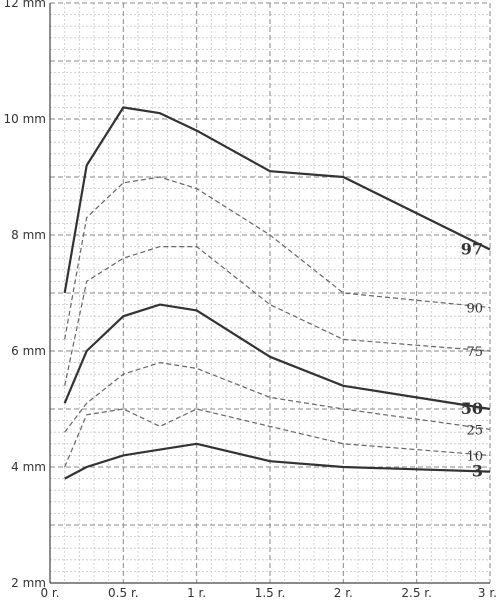 This screenshot has width=500, height=600. Describe the element at coordinates (25, 295) in the screenshot. I see `y-tick-labels: 2 mm 4 mm 6 mm 8 mm 10 mm 12 mm` at that location.